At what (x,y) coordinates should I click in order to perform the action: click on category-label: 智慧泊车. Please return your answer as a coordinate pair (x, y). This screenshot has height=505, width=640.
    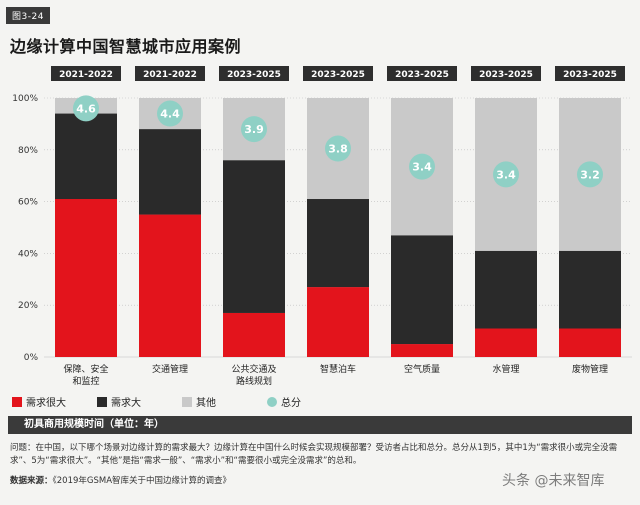
    Looking at the image, I should click on (338, 369).